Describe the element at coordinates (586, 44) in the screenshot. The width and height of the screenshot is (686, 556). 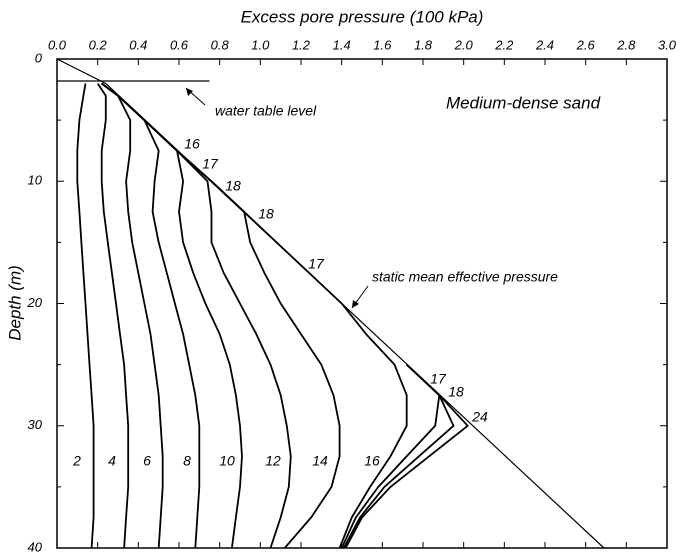
I see `x-tick-label: 2.6` at that location.